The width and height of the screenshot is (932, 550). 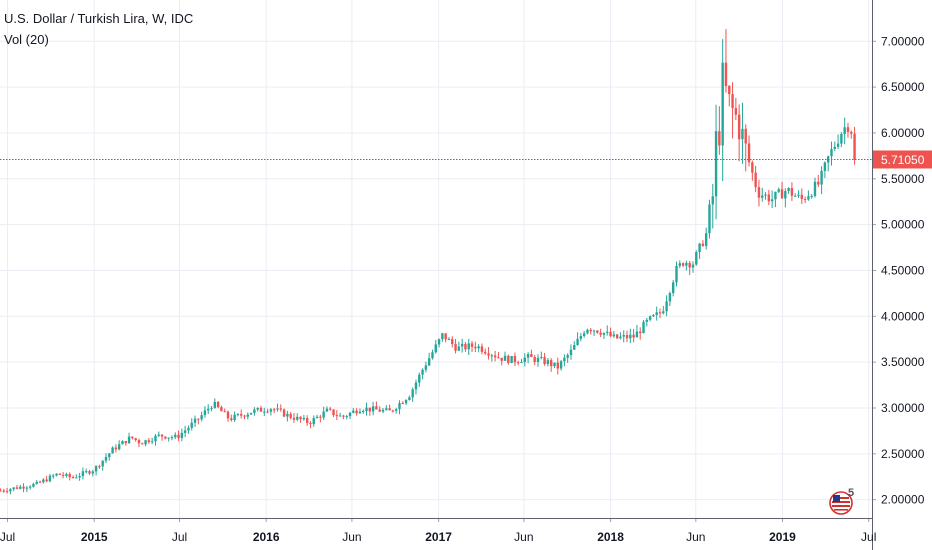 I want to click on us-flag-icon: 5, so click(x=843, y=501).